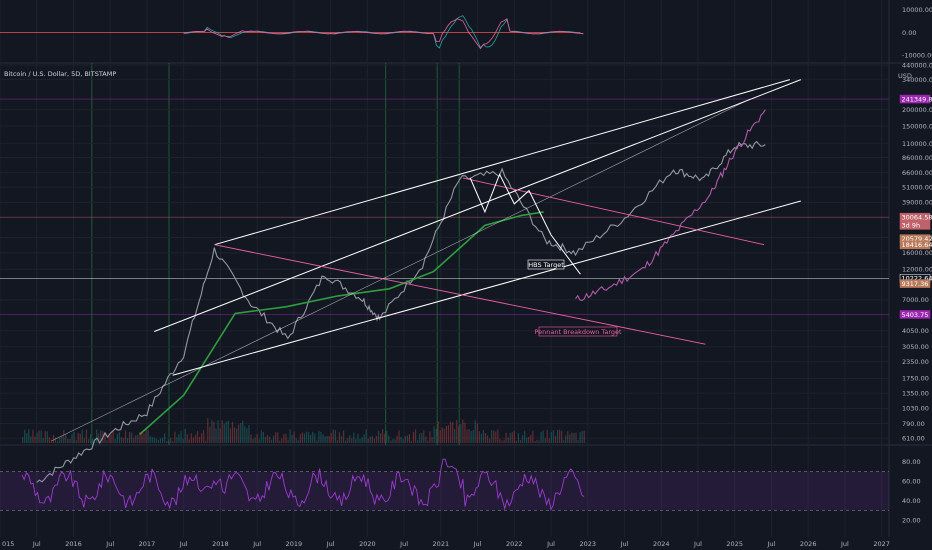 This screenshot has width=932, height=550. What do you see at coordinates (383, 34) in the screenshot?
I see `osc-signal-line` at bounding box center [383, 34].